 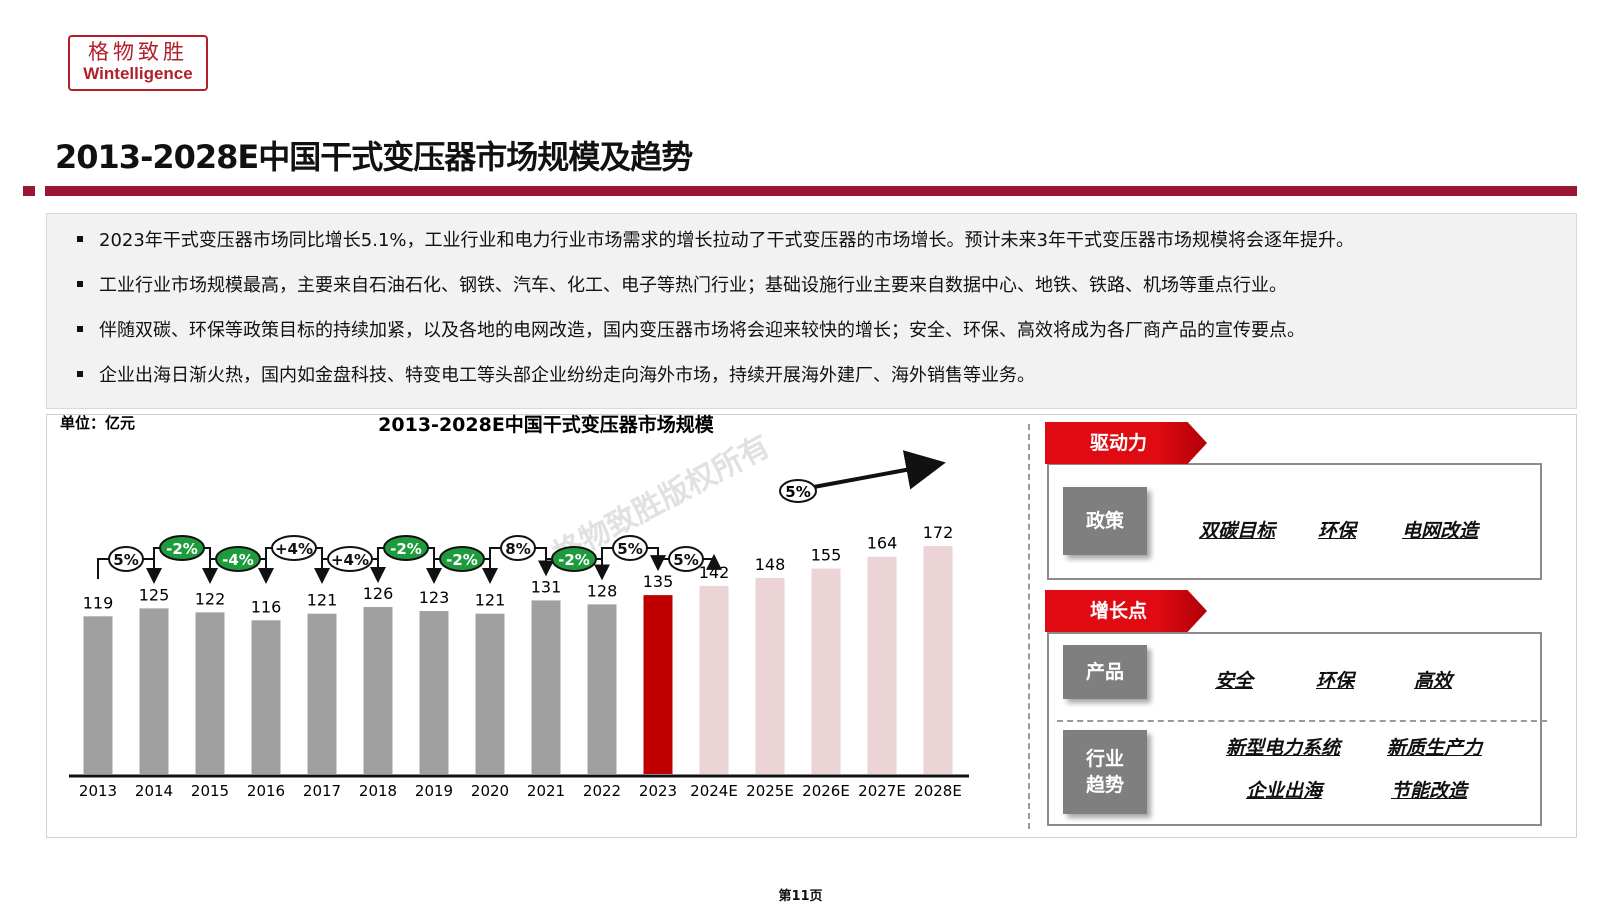 I want to click on x-tick-label: 2018, so click(x=378, y=791).